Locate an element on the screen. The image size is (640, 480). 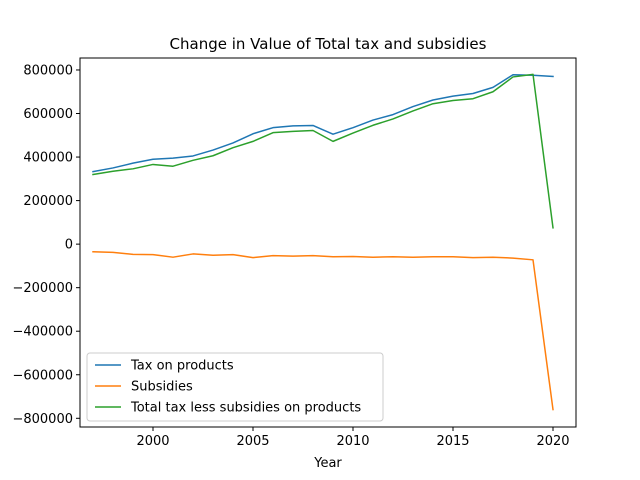
x-axis: 2000 2005 2010 2015 2020 is located at coordinates (353, 438).